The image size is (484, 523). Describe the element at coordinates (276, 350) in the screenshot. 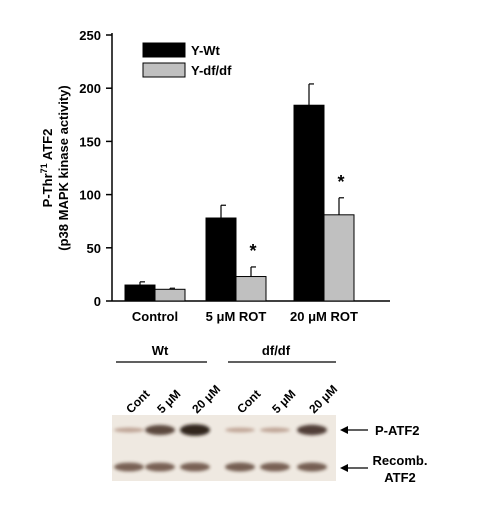

I see `group-label-dfdf: df/df` at that location.